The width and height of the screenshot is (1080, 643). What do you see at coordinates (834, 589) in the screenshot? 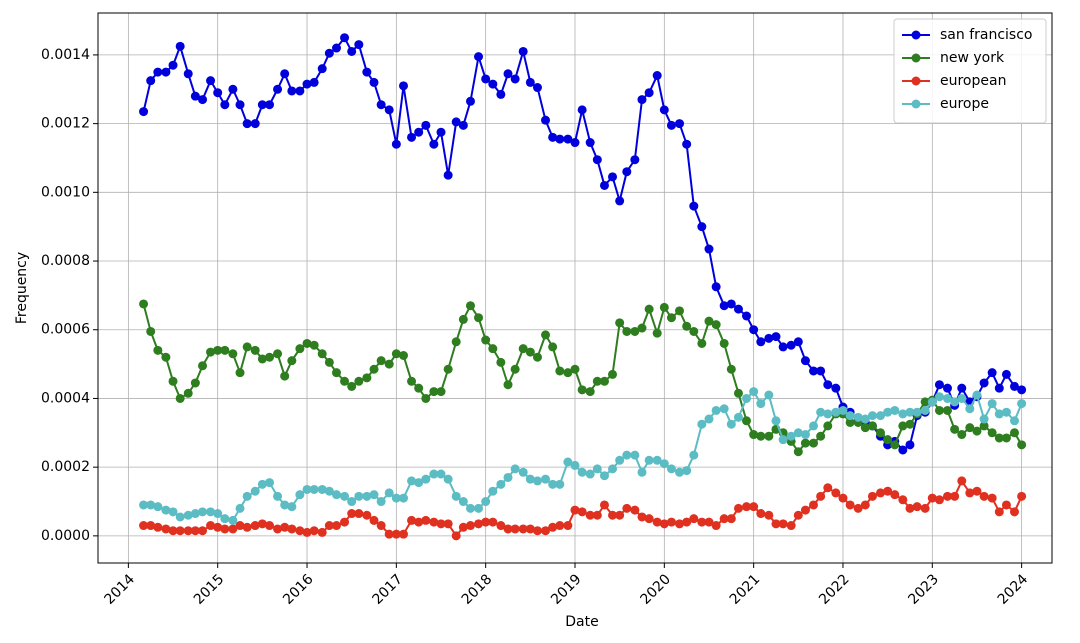
I see `x-tick-label: 2022` at bounding box center [834, 589].